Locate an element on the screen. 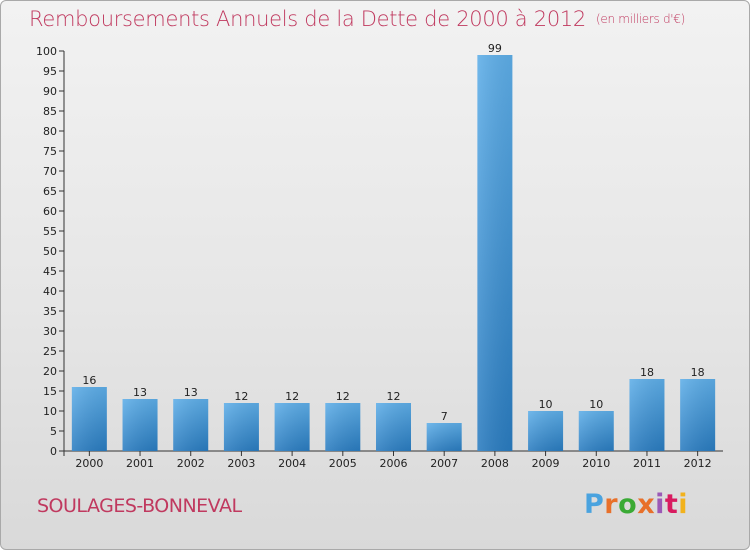  y-tick-label: 10 is located at coordinates (50, 411).